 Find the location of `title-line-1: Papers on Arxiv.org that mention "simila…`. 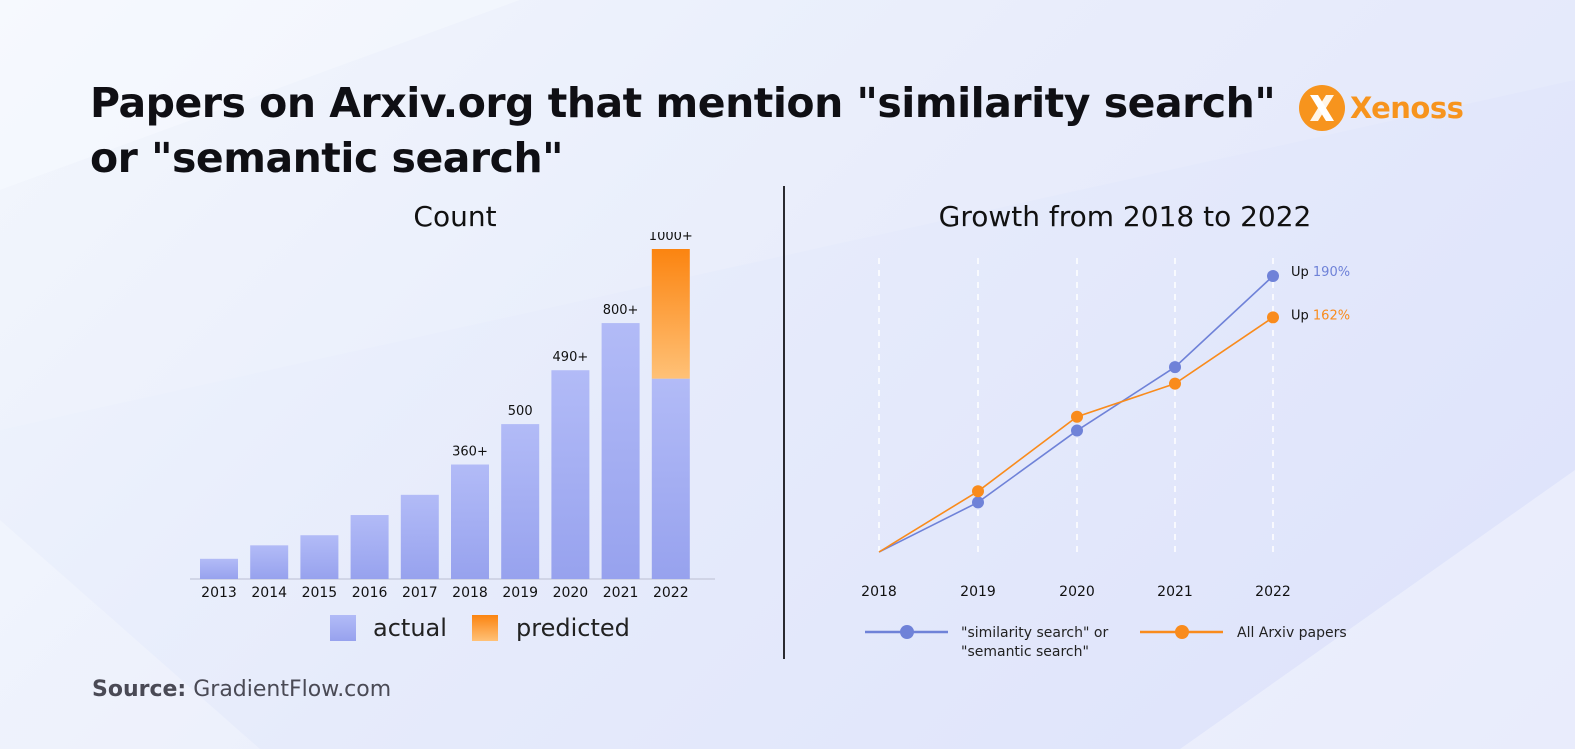

title-line-1: Papers on Arxiv.org that mention "simila… is located at coordinates (683, 103).